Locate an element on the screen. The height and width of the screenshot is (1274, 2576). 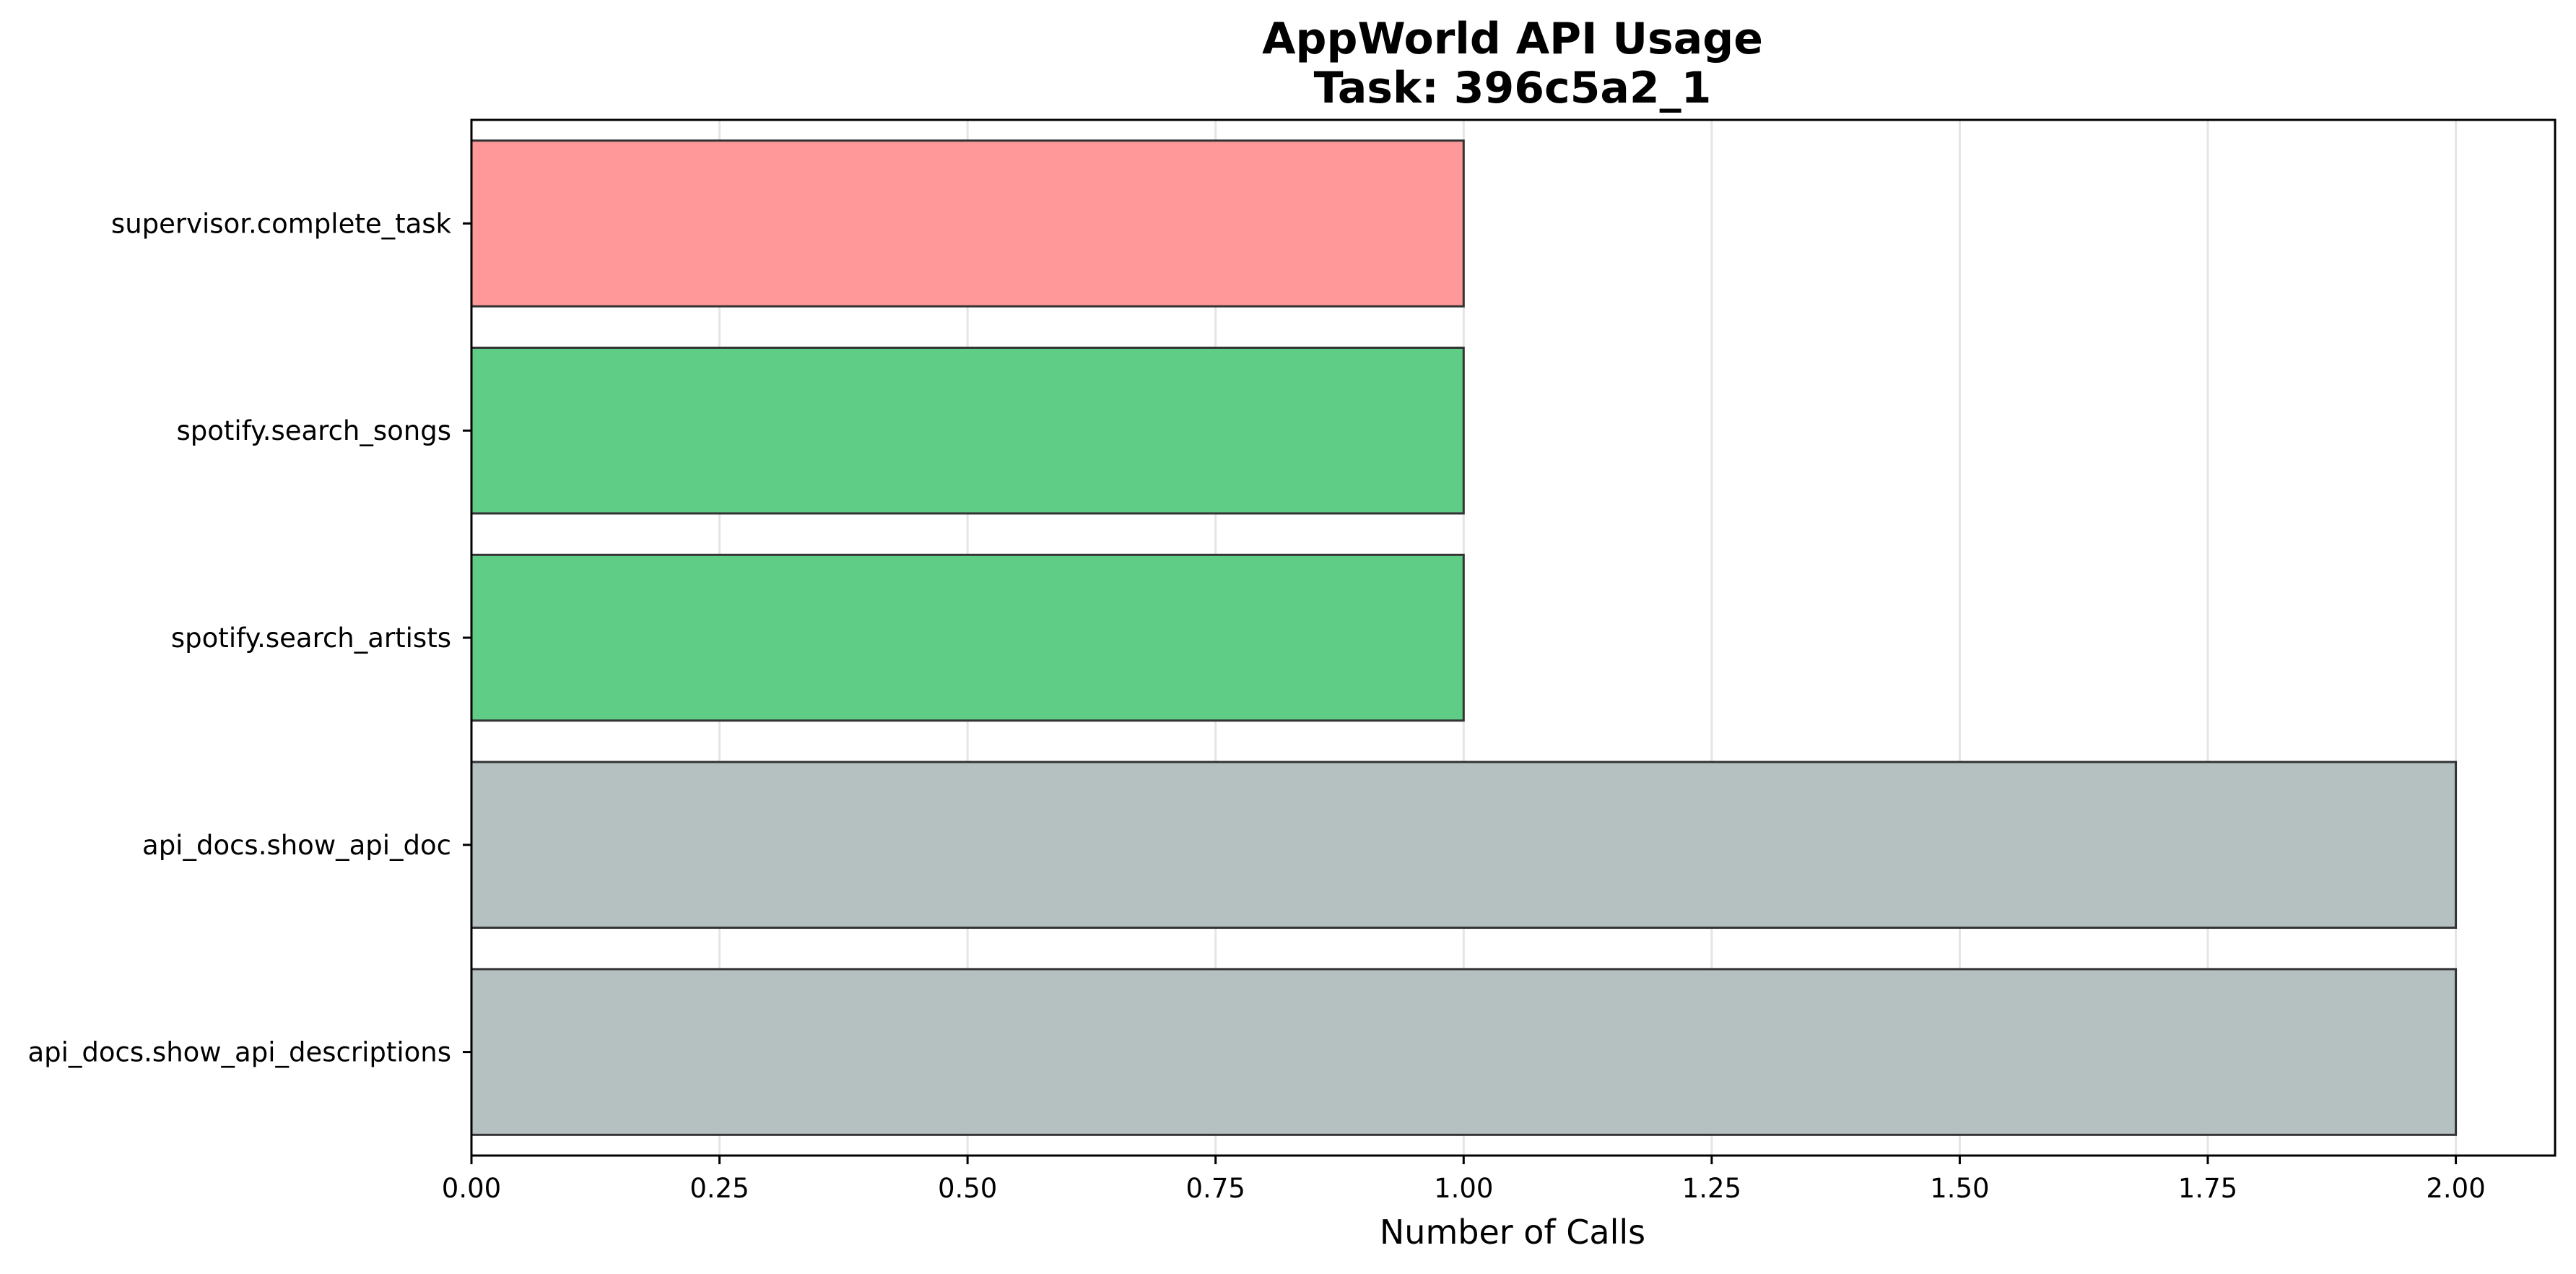
x-tick-label: 1.25 is located at coordinates (1711, 1188).